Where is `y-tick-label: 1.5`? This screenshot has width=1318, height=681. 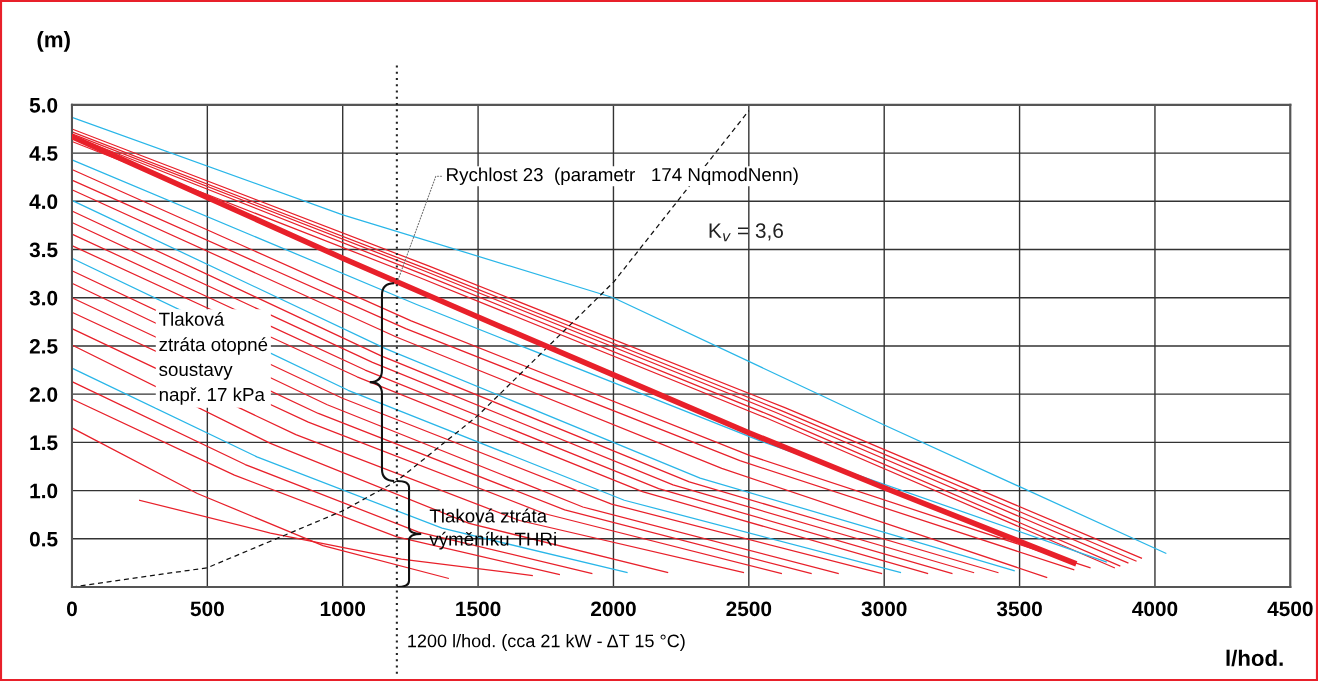 y-tick-label: 1.5 is located at coordinates (44, 443).